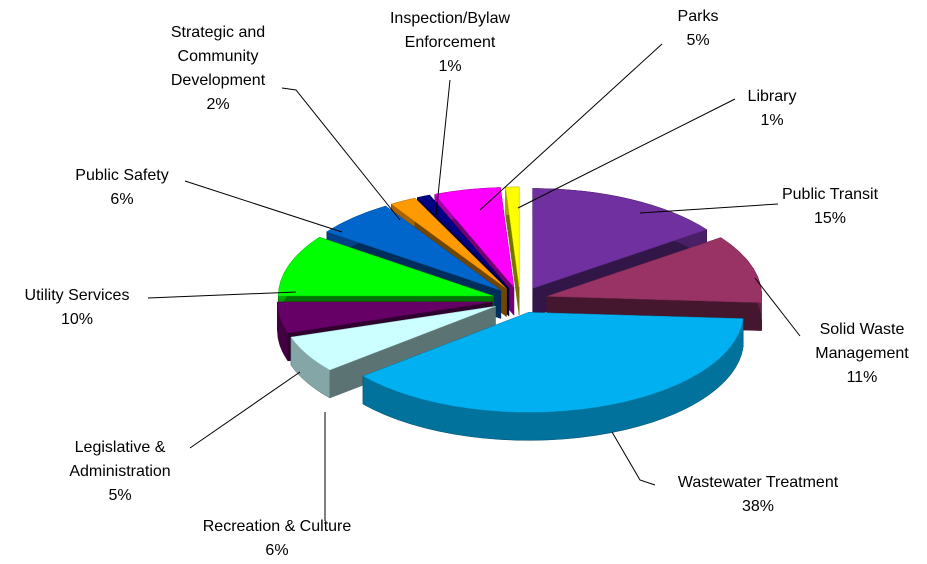 The image size is (927, 564). Describe the element at coordinates (77, 319) in the screenshot. I see `value-label: 10%` at that location.